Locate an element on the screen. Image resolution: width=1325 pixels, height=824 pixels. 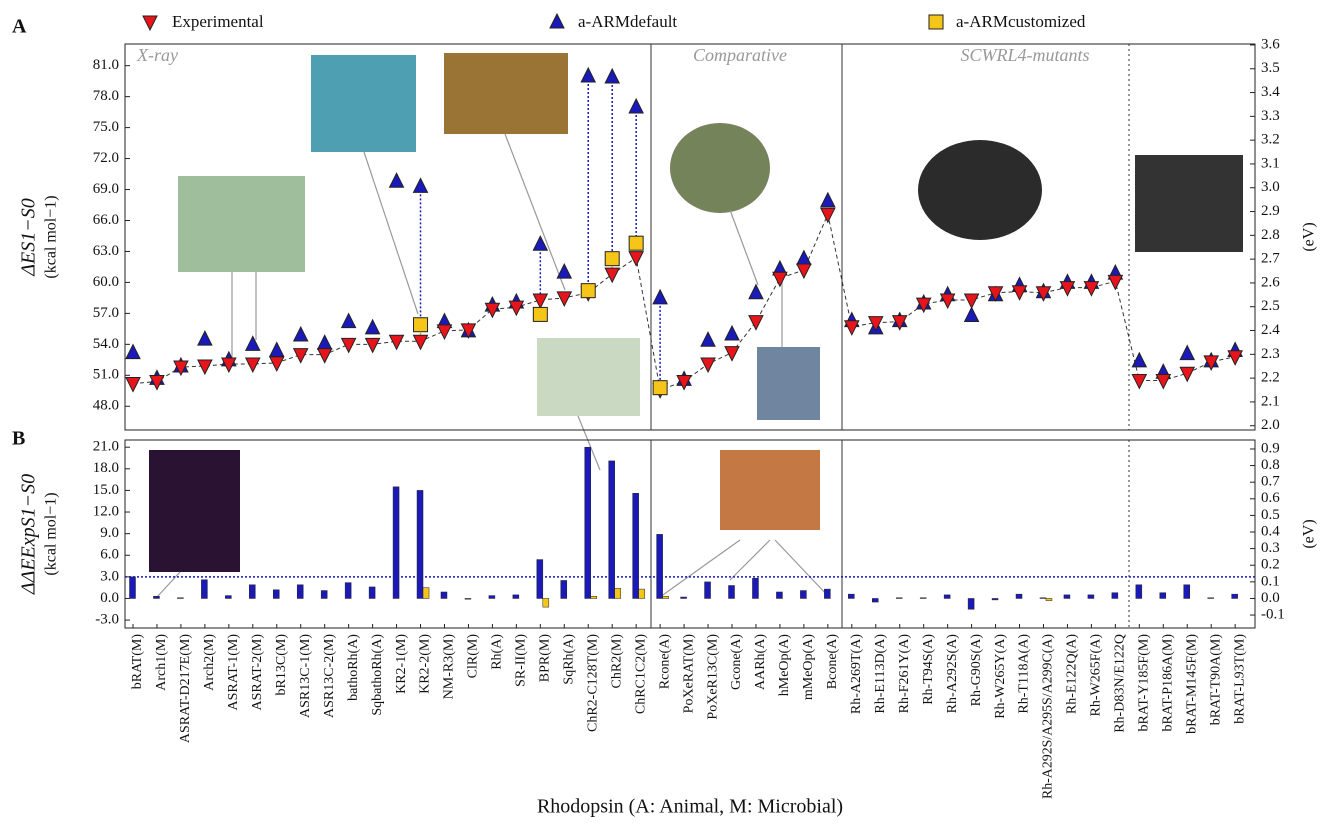
y-tick-label: 54.0 is located at coordinates (106, 344).